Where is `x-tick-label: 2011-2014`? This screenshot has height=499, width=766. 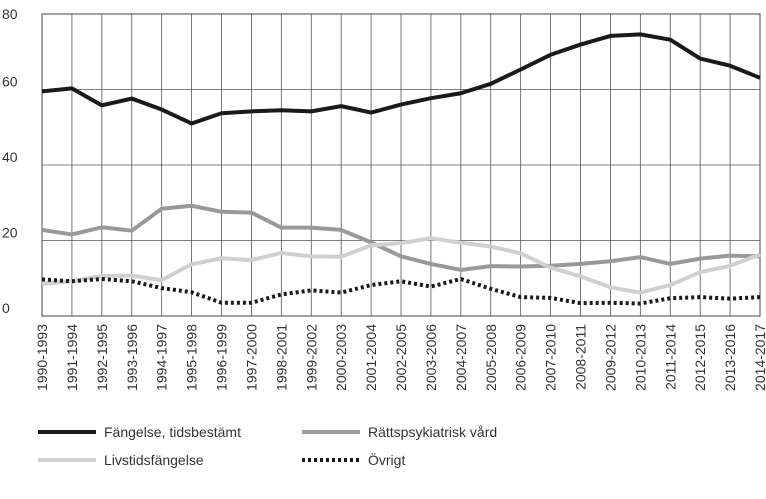 x-tick-label: 2011-2014 is located at coordinates (670, 357).